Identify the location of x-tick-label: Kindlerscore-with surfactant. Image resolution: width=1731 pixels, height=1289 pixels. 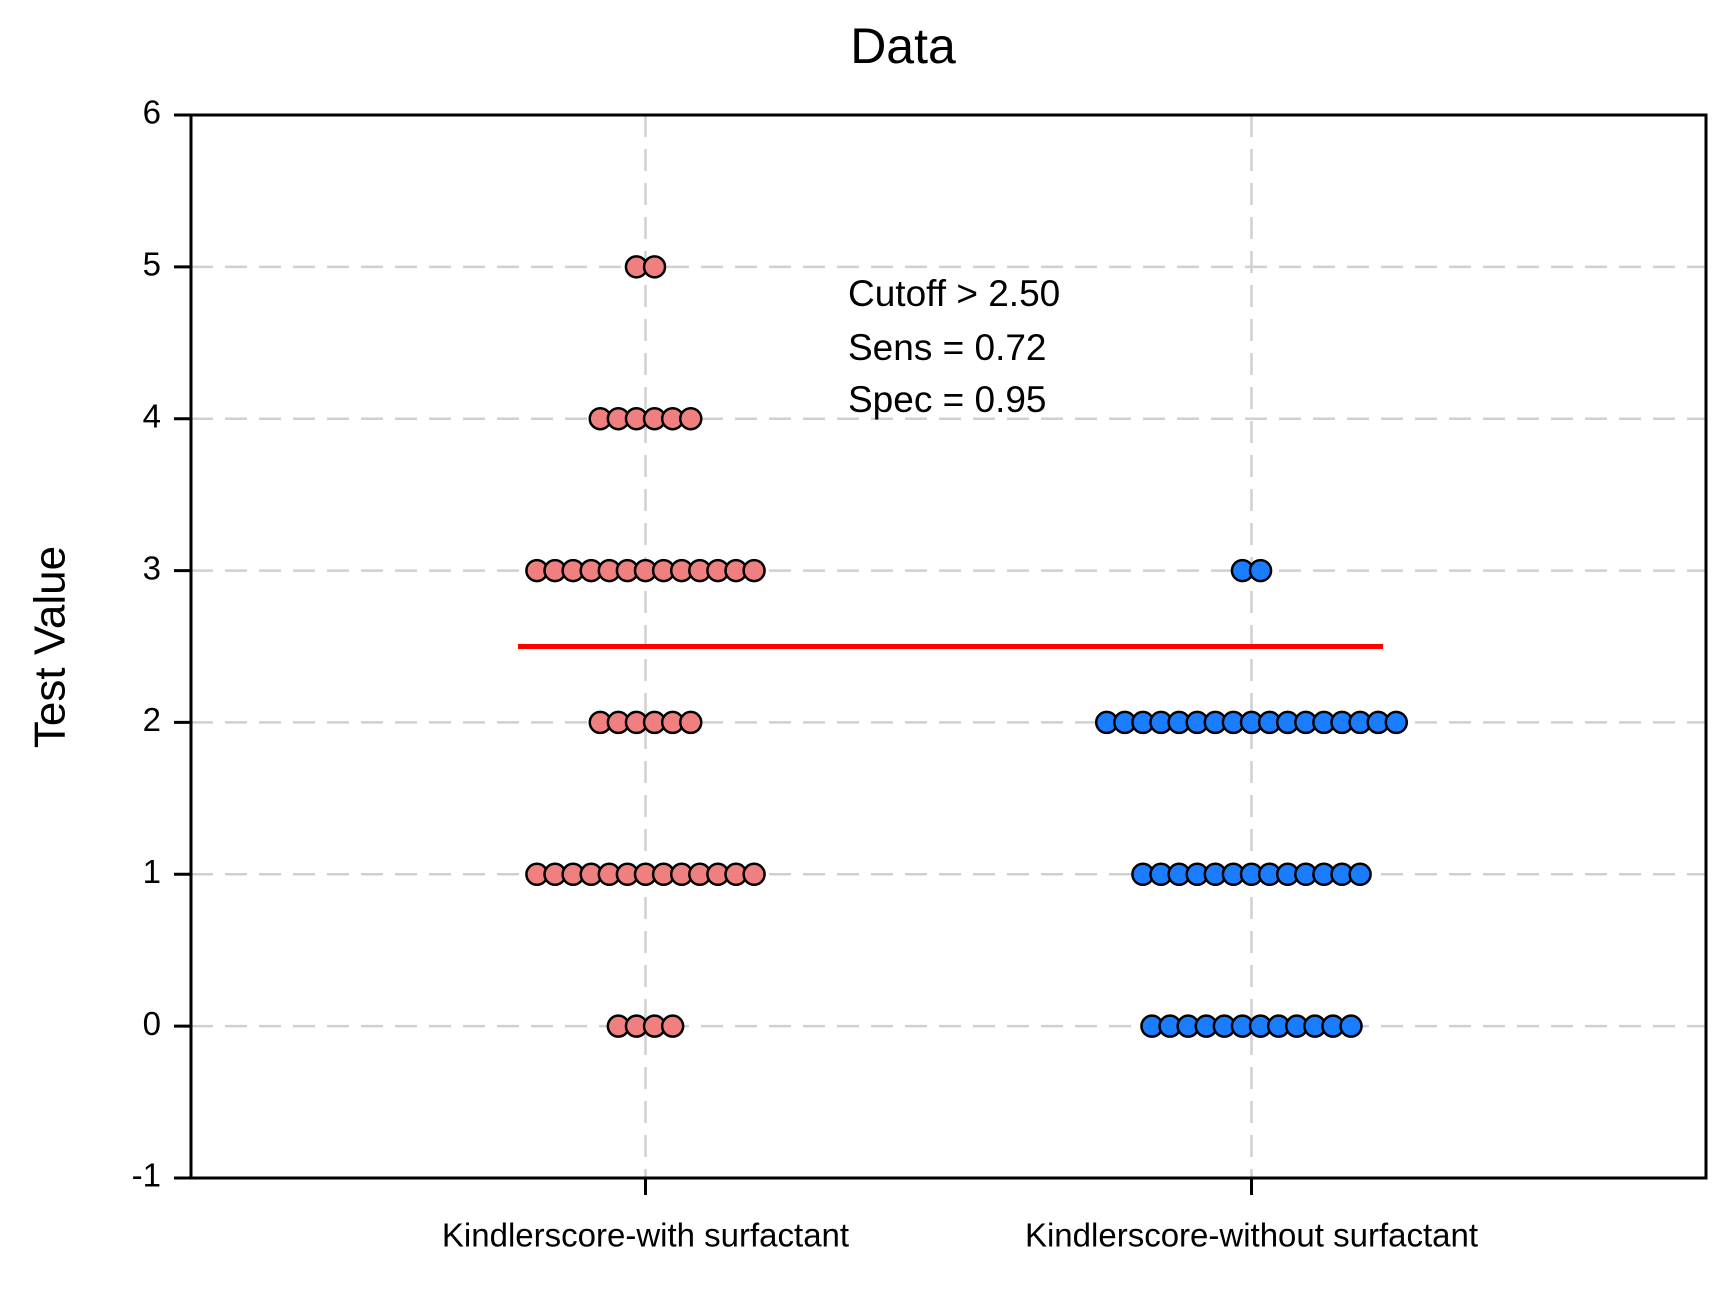
(645, 1235).